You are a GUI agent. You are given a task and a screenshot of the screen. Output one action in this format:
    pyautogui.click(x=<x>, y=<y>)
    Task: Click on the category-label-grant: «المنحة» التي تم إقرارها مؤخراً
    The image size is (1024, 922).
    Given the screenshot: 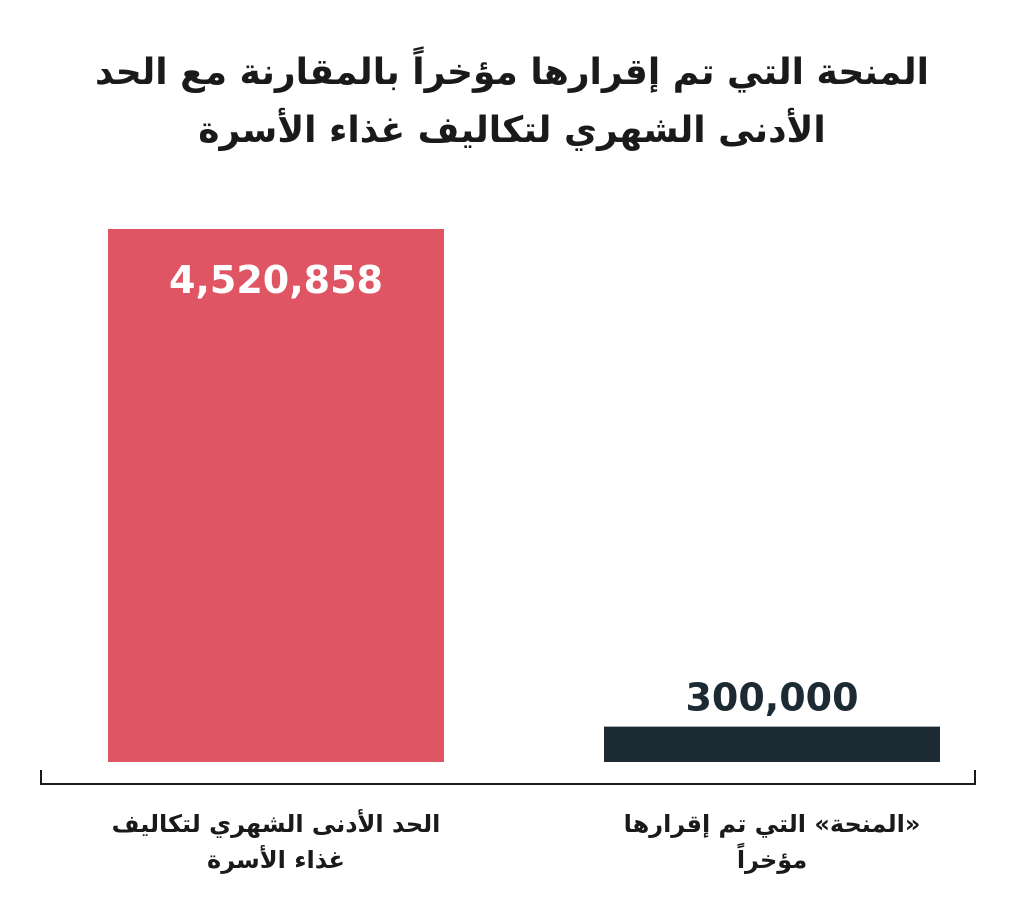 What is the action you would take?
    pyautogui.click(x=772, y=842)
    